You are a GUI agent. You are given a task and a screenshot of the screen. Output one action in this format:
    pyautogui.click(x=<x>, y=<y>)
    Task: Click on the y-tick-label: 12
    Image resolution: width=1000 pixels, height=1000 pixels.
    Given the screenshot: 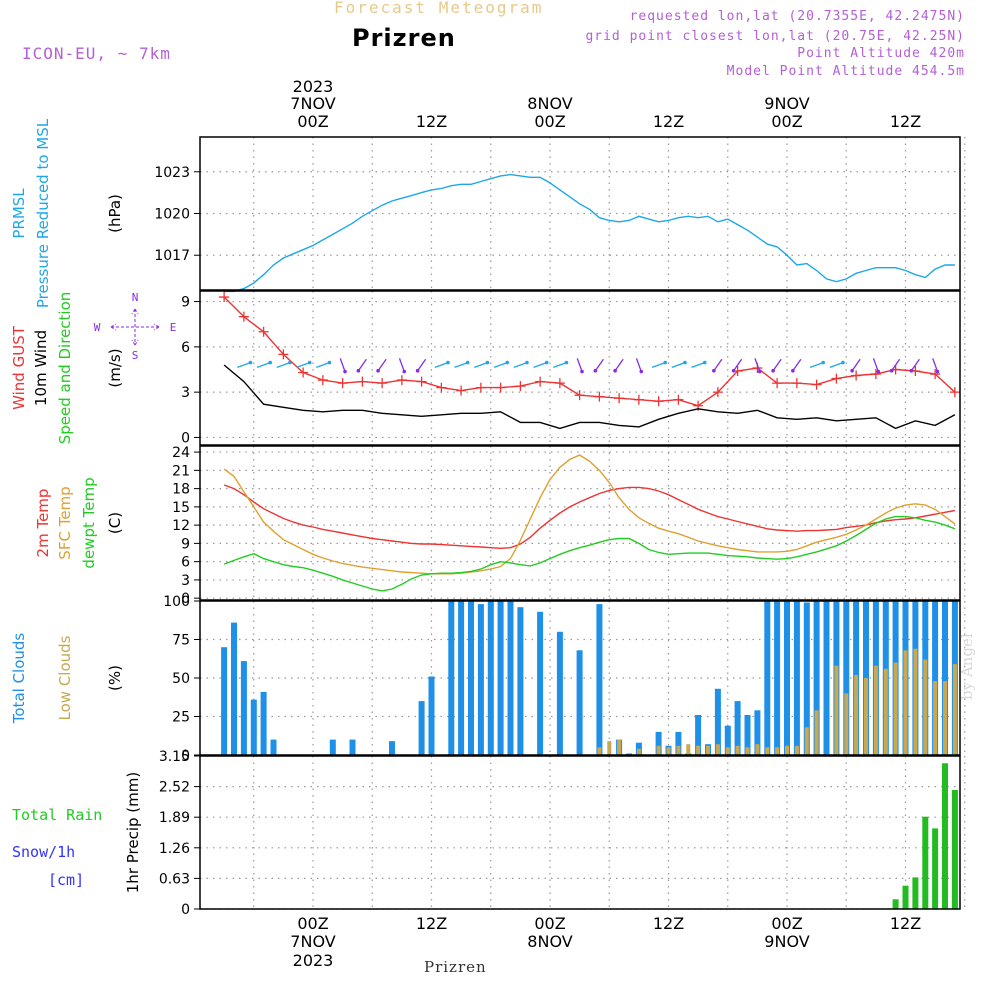 What is the action you would take?
    pyautogui.click(x=181, y=526)
    